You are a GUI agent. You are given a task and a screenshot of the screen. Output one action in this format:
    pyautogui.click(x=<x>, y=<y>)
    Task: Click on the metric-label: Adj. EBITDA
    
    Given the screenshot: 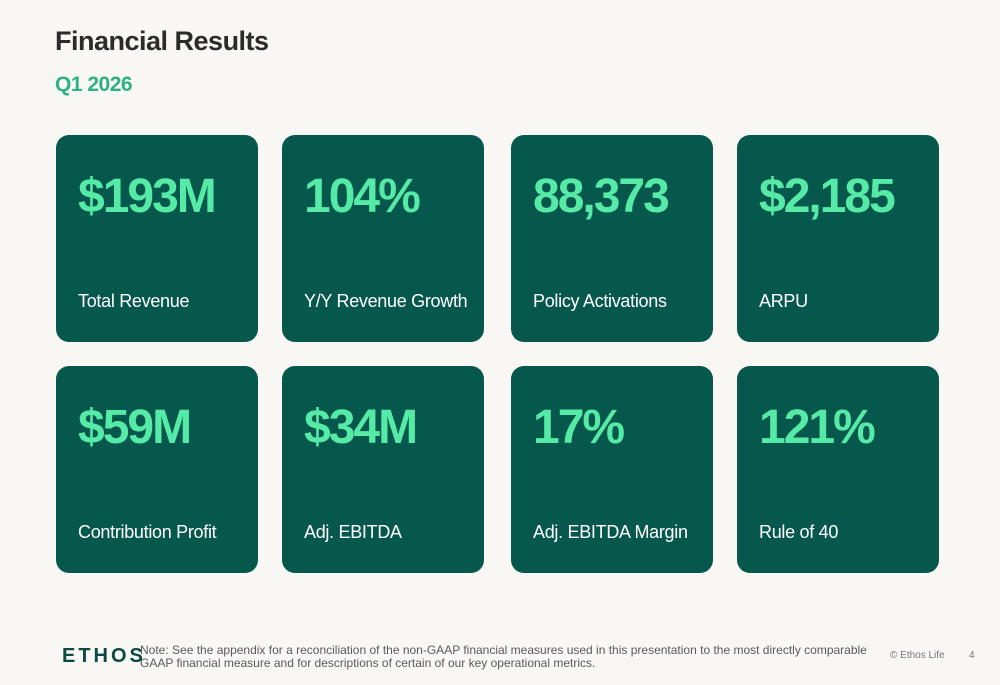 What is the action you would take?
    pyautogui.click(x=353, y=532)
    